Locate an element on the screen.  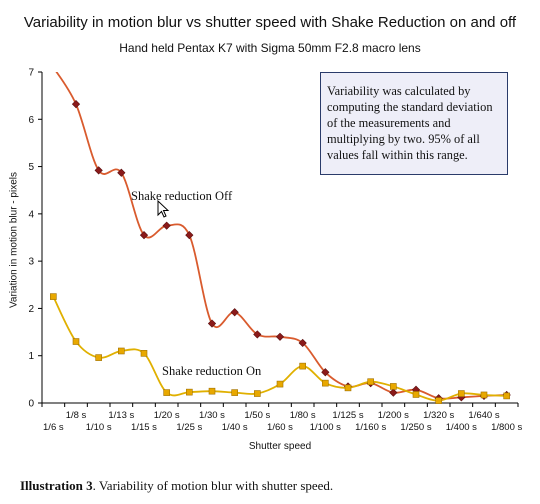
annotation-shake-off: Shake reduction Off is located at coordinates (182, 196).